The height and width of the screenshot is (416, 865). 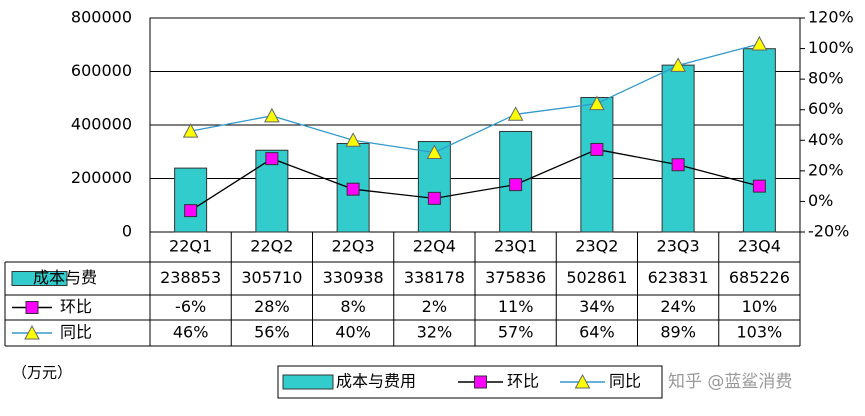 What do you see at coordinates (101, 70) in the screenshot?
I see `y-tick-label: 600000` at bounding box center [101, 70].